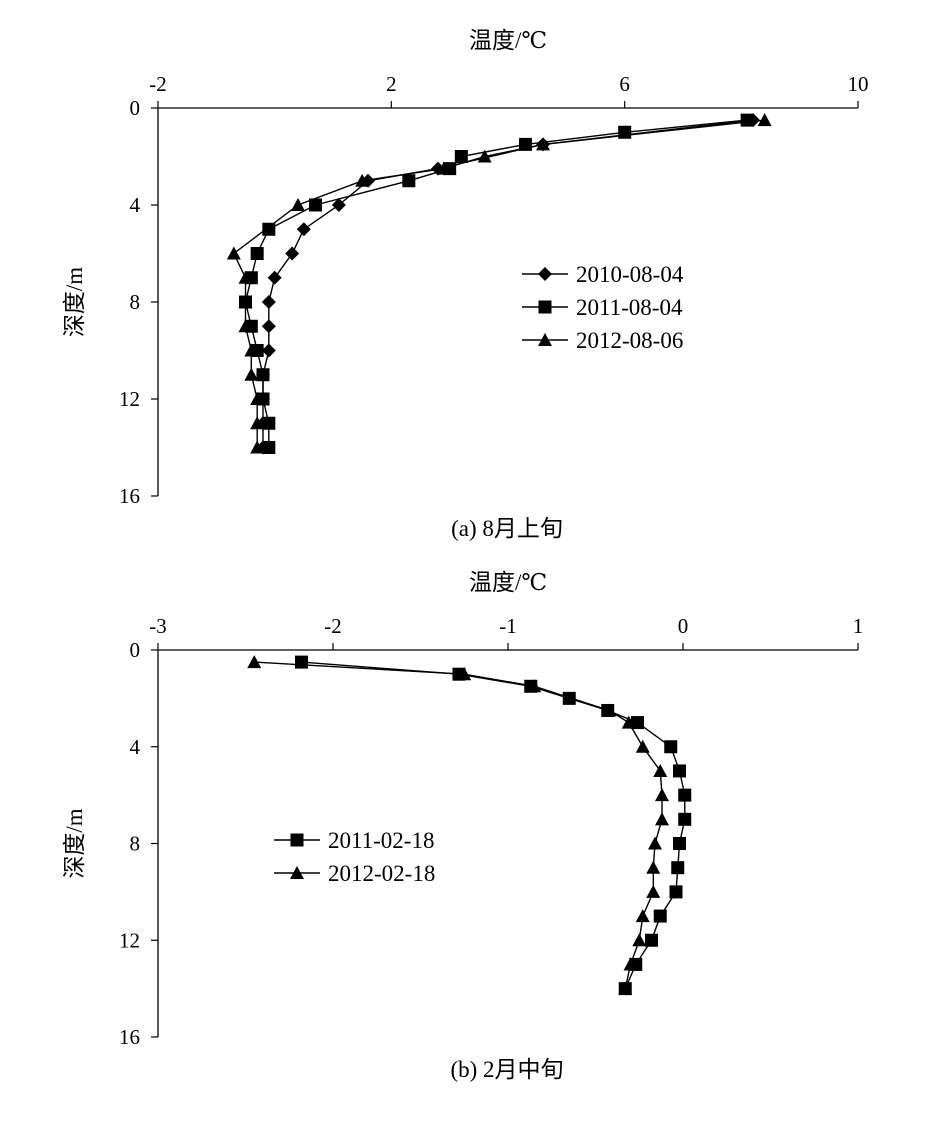 The width and height of the screenshot is (934, 1130). I want to click on x-tick-label-a: 2, so click(391, 84).